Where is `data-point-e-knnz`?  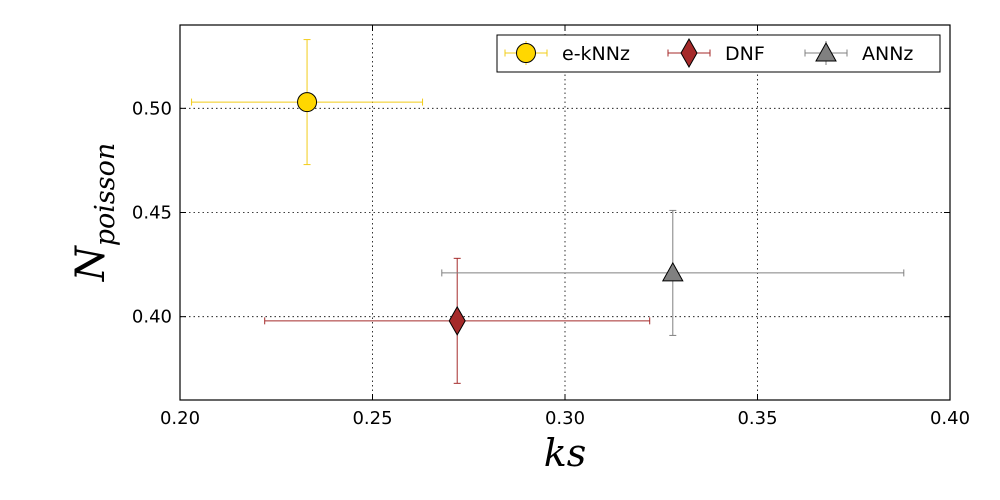
data-point-e-knnz is located at coordinates (307, 102).